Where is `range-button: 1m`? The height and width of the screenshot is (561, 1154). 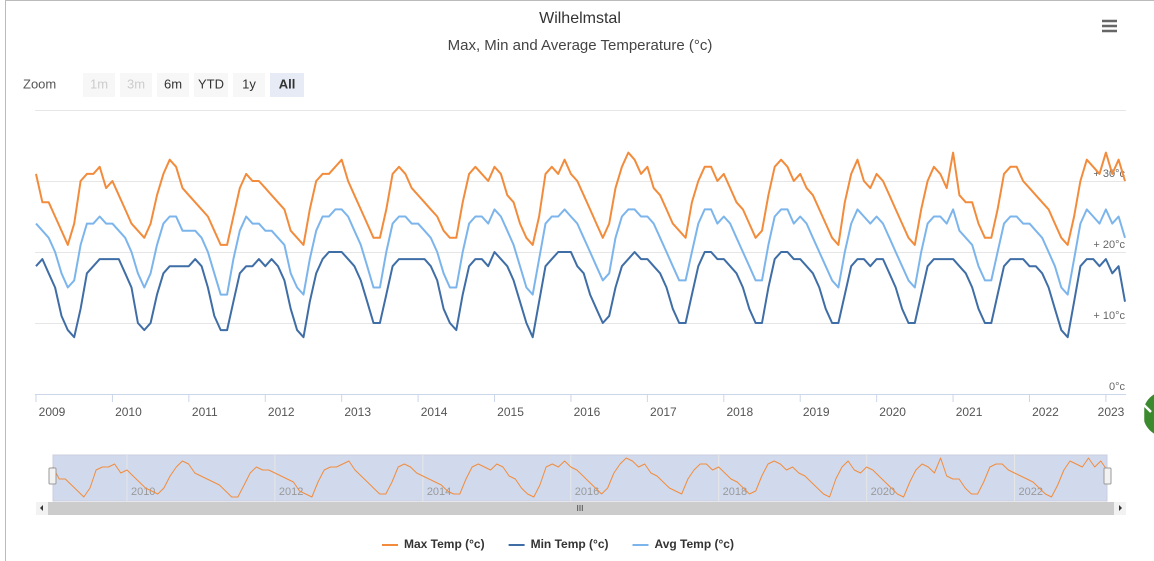
range-button: 1m is located at coordinates (99, 85).